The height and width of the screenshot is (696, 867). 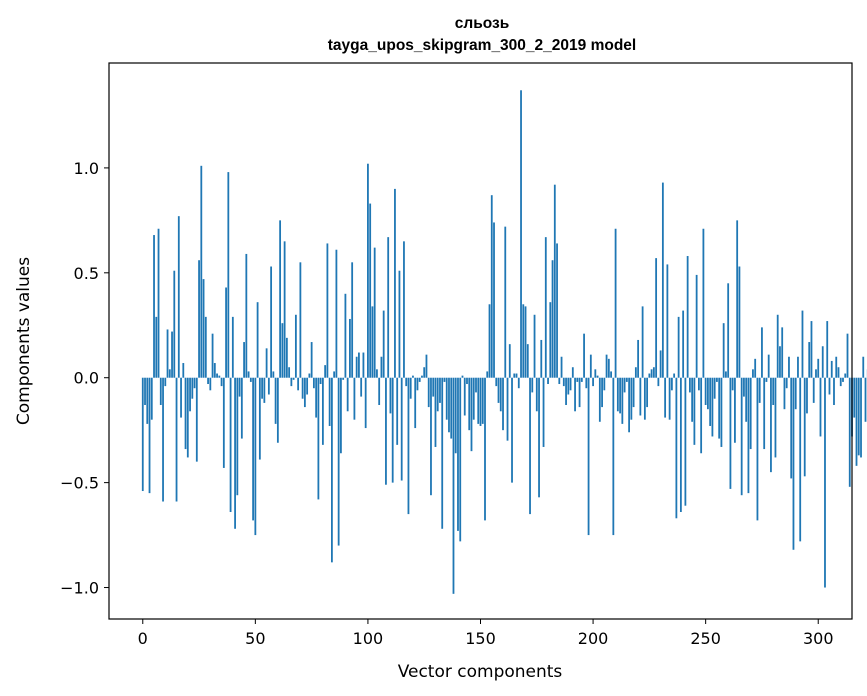 What do you see at coordinates (480, 638) in the screenshot?
I see `x-tick-label-3: 150` at bounding box center [480, 638].